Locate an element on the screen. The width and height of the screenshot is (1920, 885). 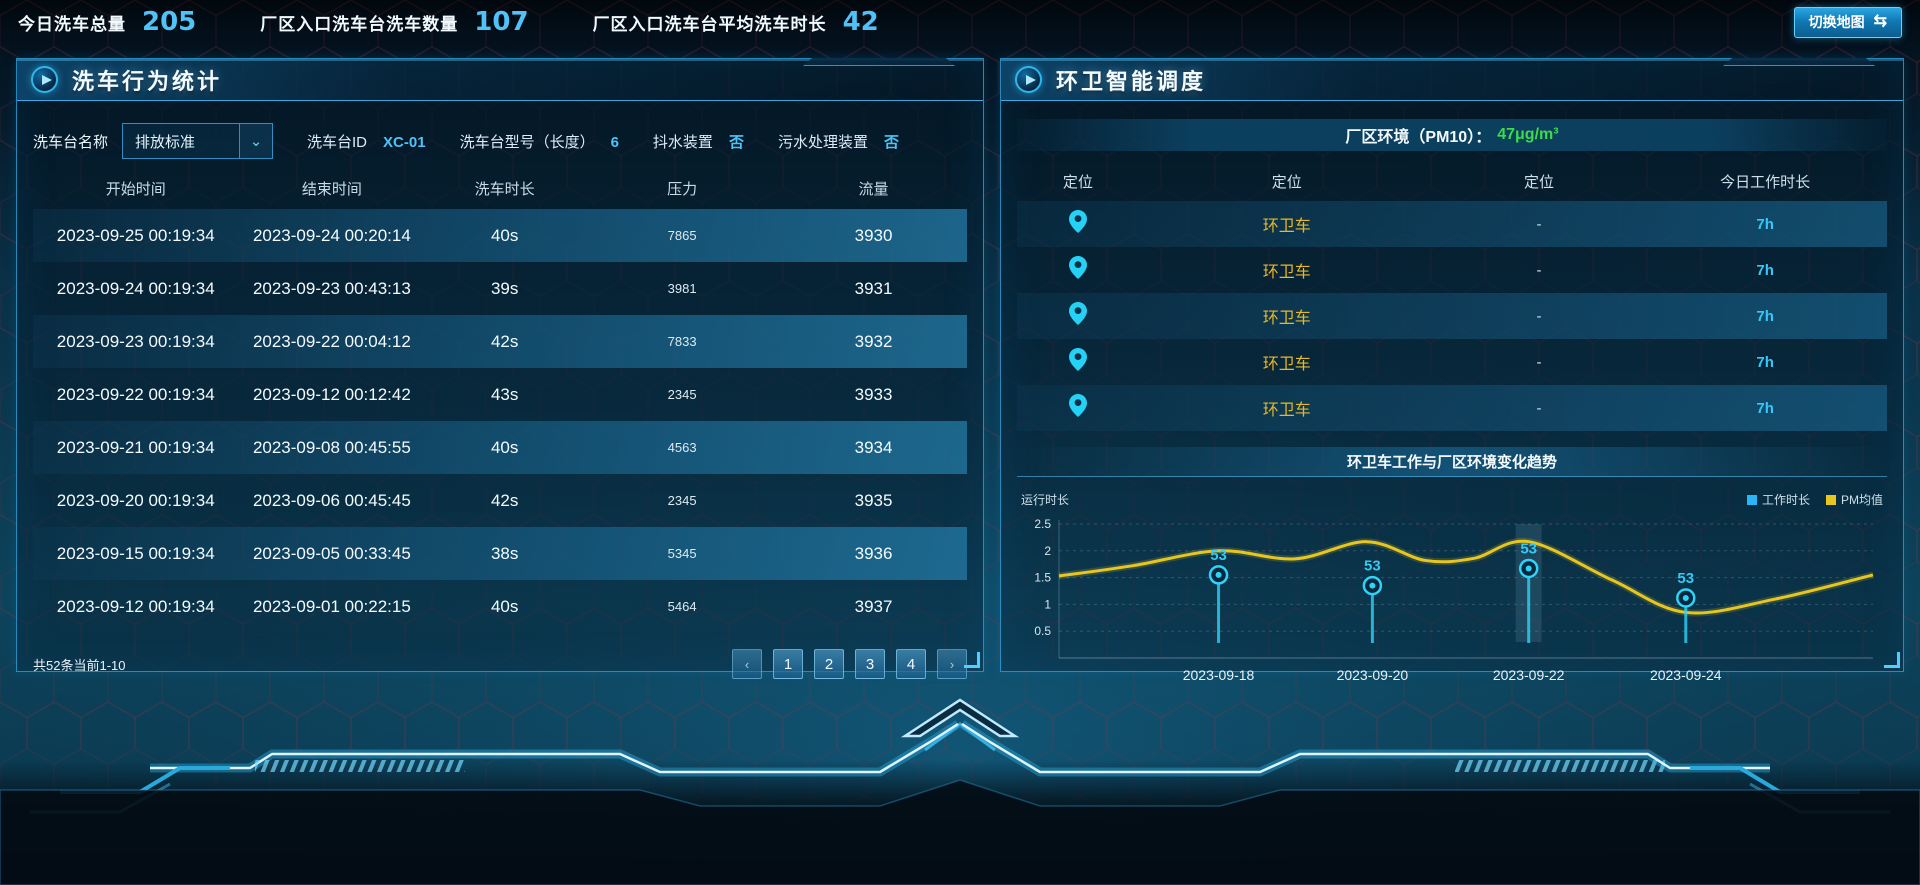
column-header: 今日工作时长 is located at coordinates (1765, 182).